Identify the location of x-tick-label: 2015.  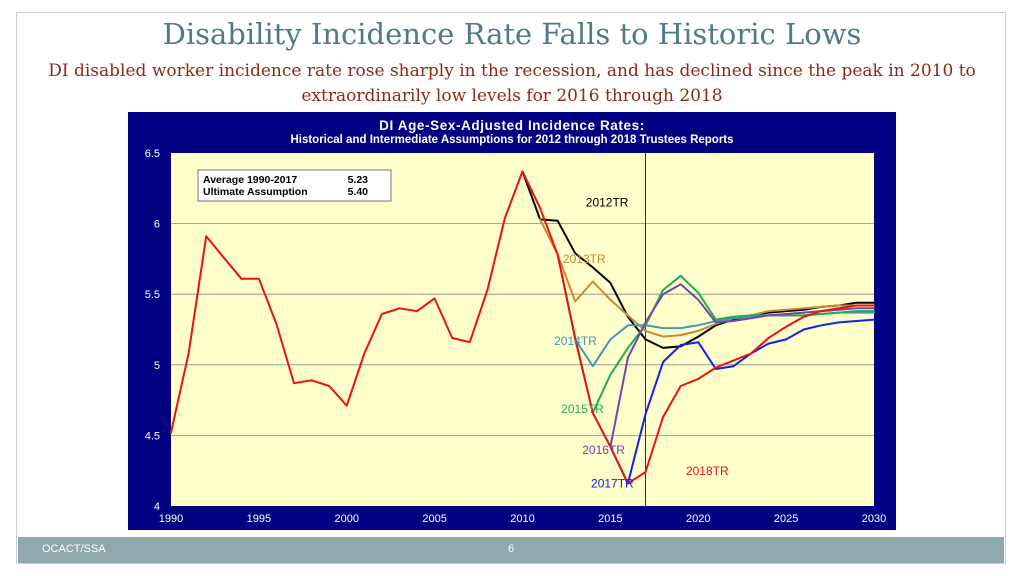
(610, 519).